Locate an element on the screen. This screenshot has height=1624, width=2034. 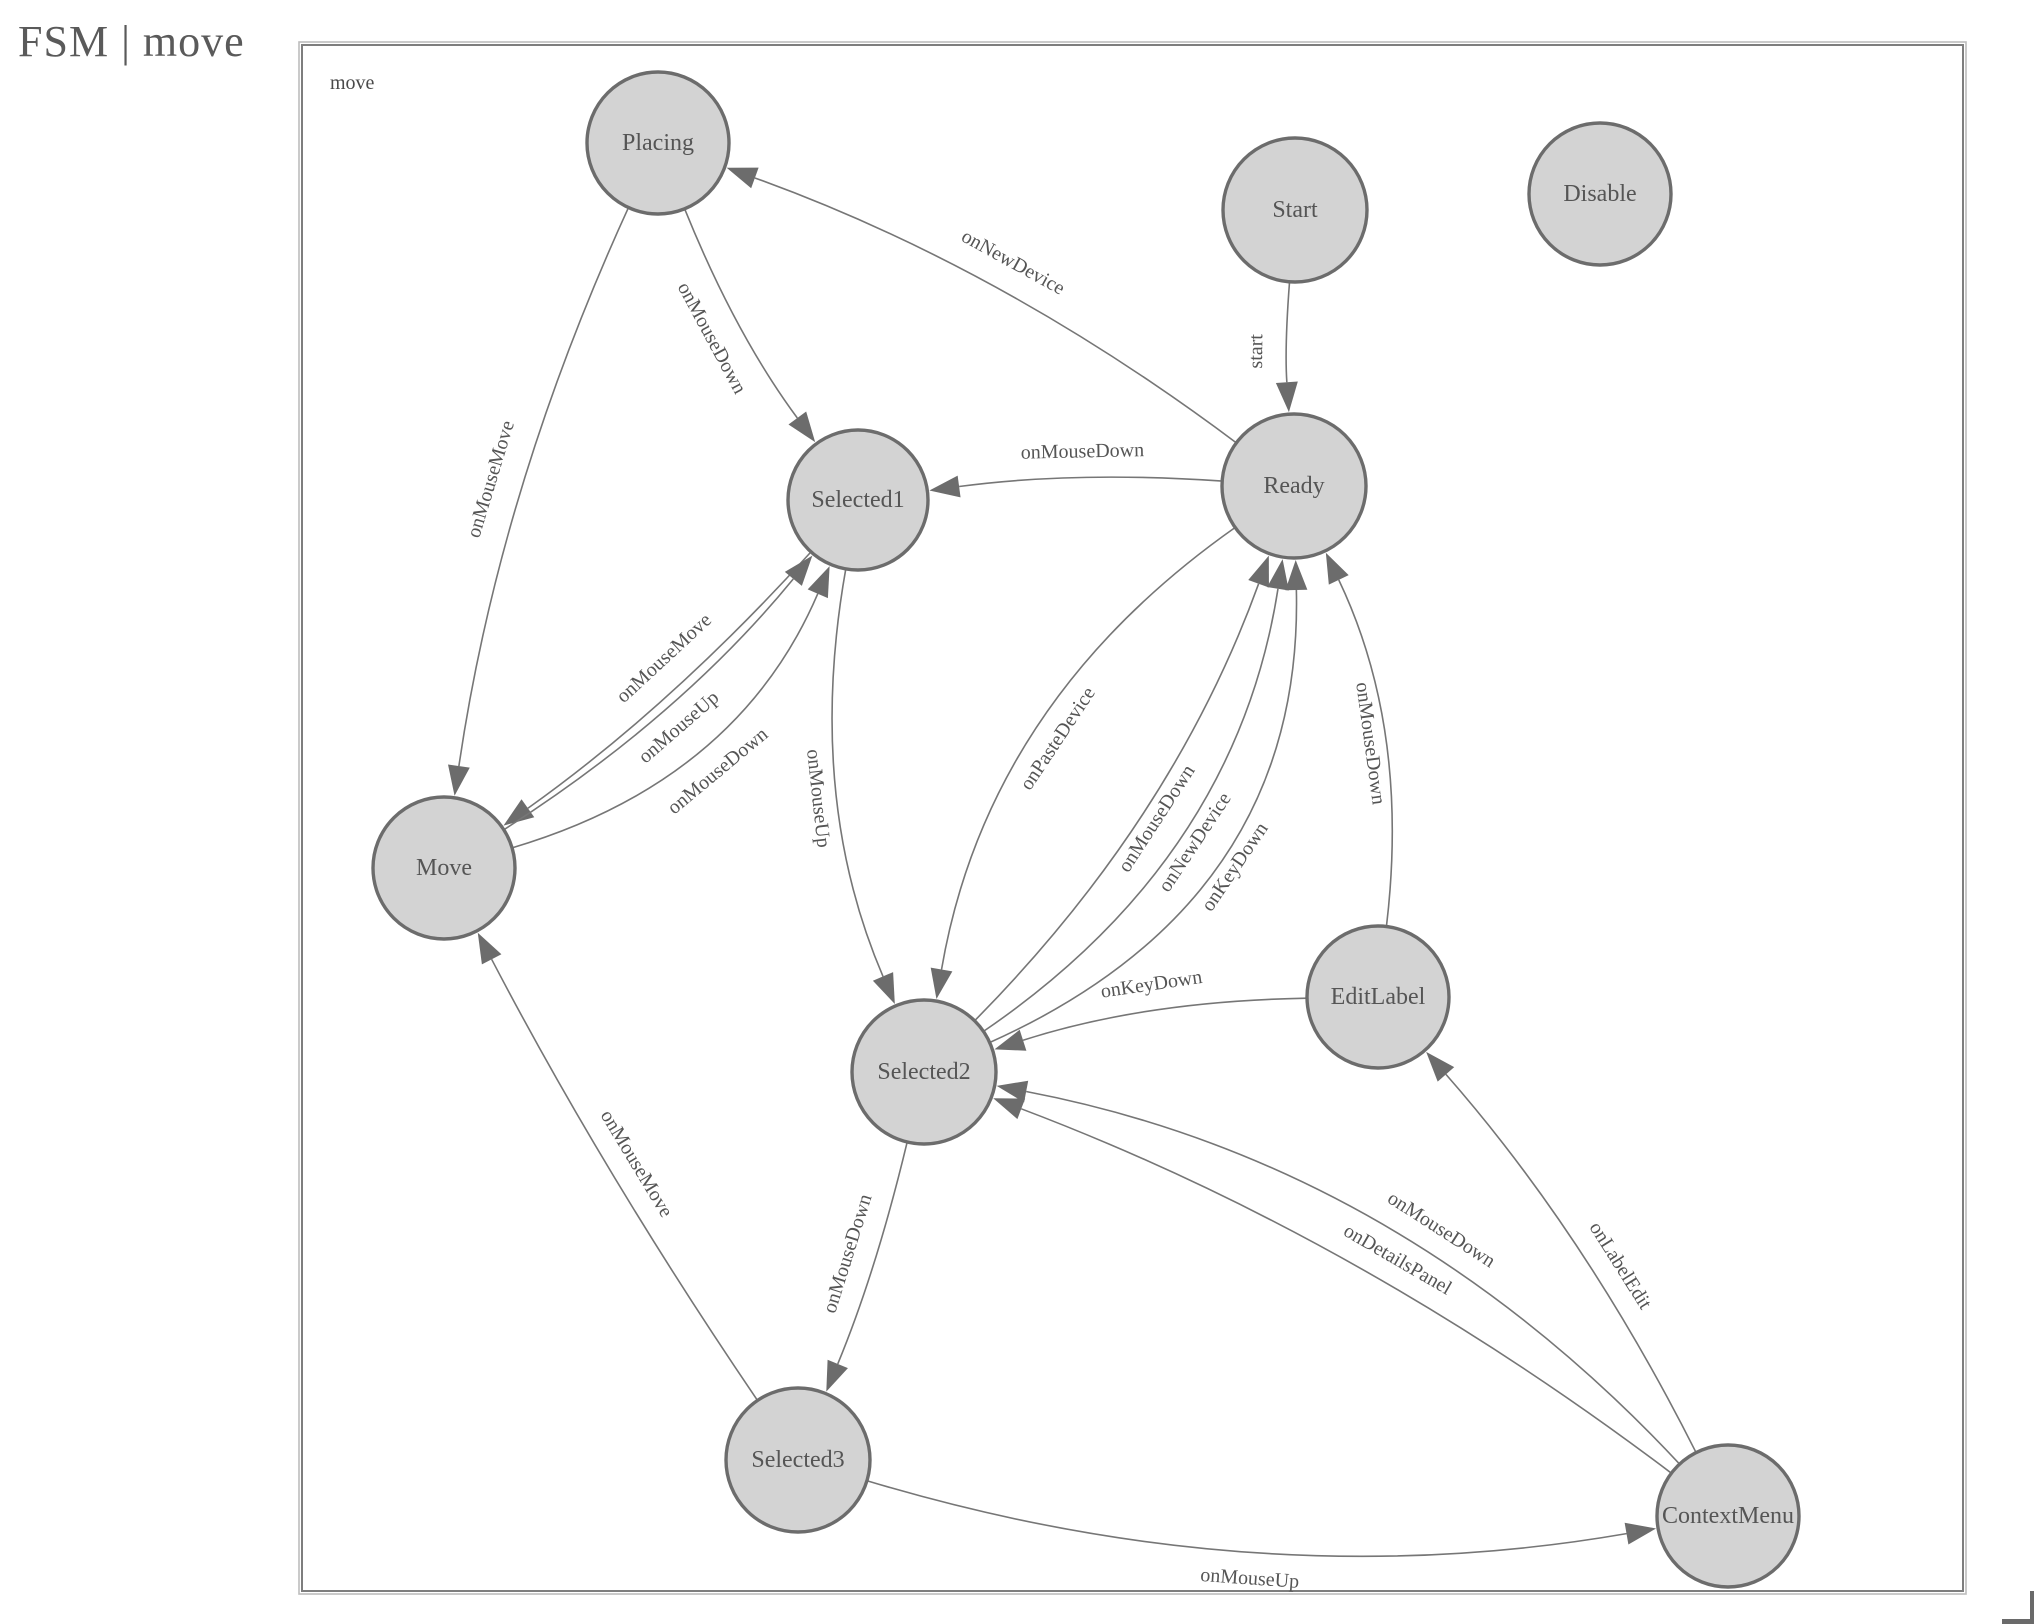
transition-Selected3-Move-onMouseMove is located at coordinates (624, 1179).